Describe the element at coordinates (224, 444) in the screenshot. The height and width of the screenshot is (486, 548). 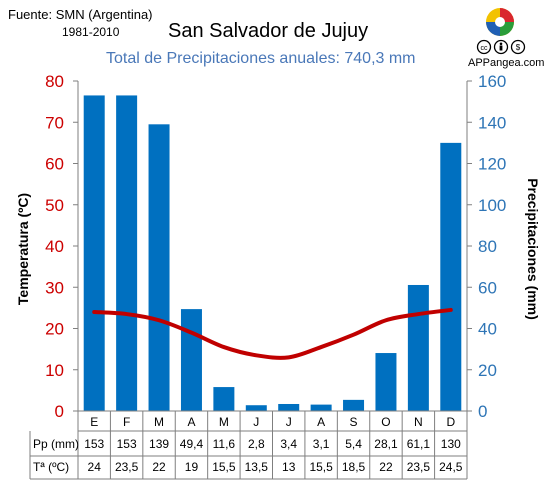
I see `precip-value-cell: 11,6` at that location.